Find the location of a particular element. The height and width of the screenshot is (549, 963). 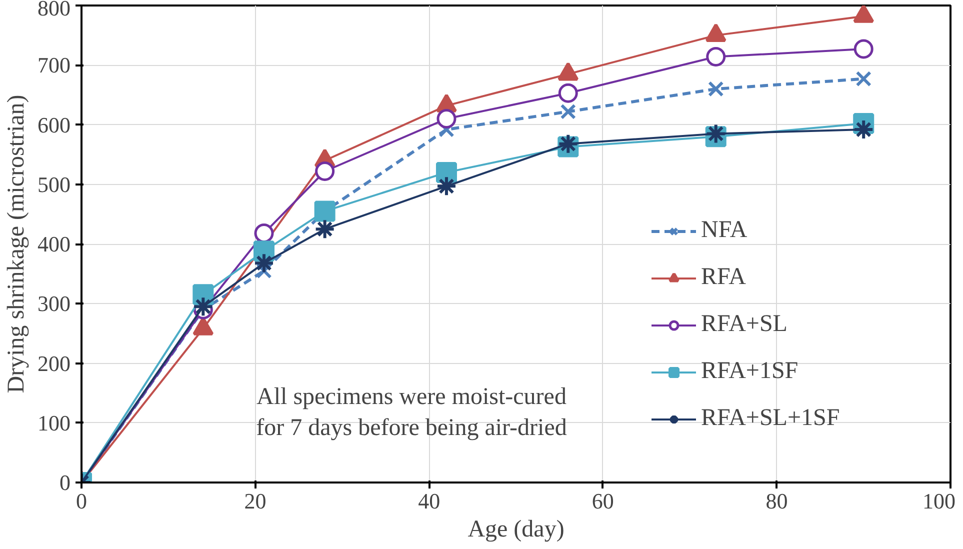

annotation: All specimens were moist-cured for 7 days before being air-dried is located at coordinates (411, 413).